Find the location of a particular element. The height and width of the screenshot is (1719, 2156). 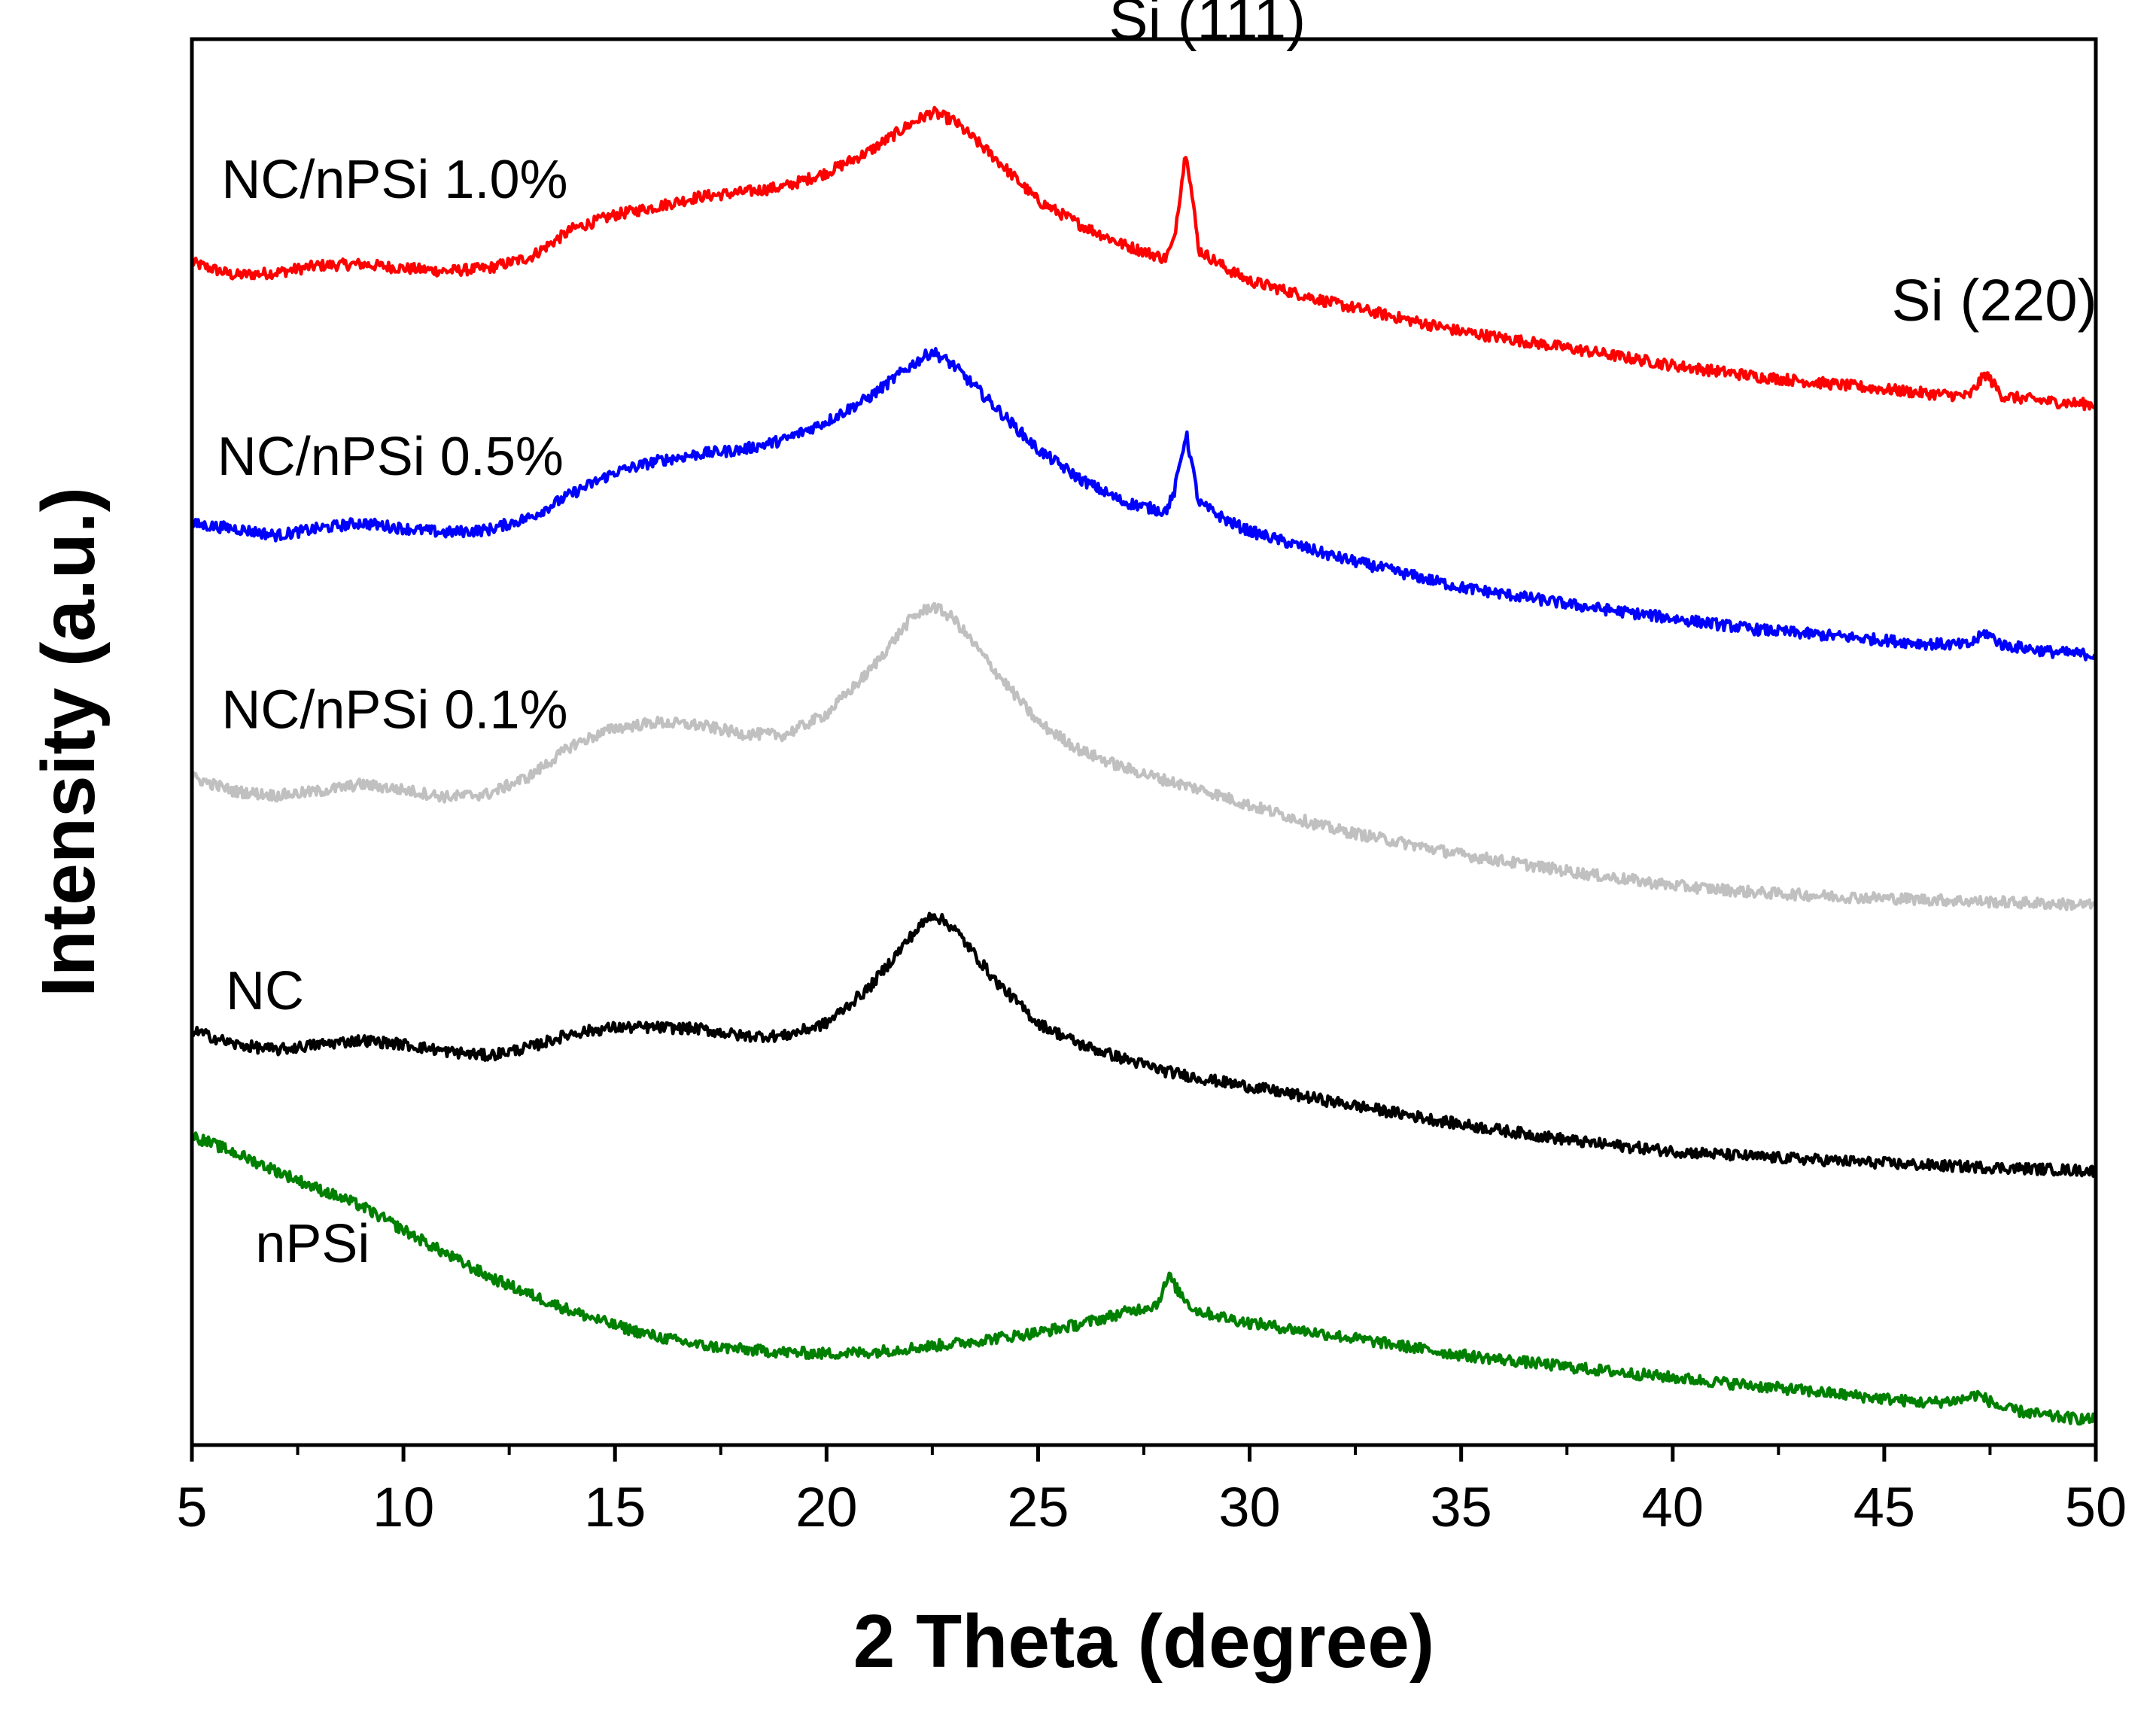

series-line-nc is located at coordinates (1144, 1044).